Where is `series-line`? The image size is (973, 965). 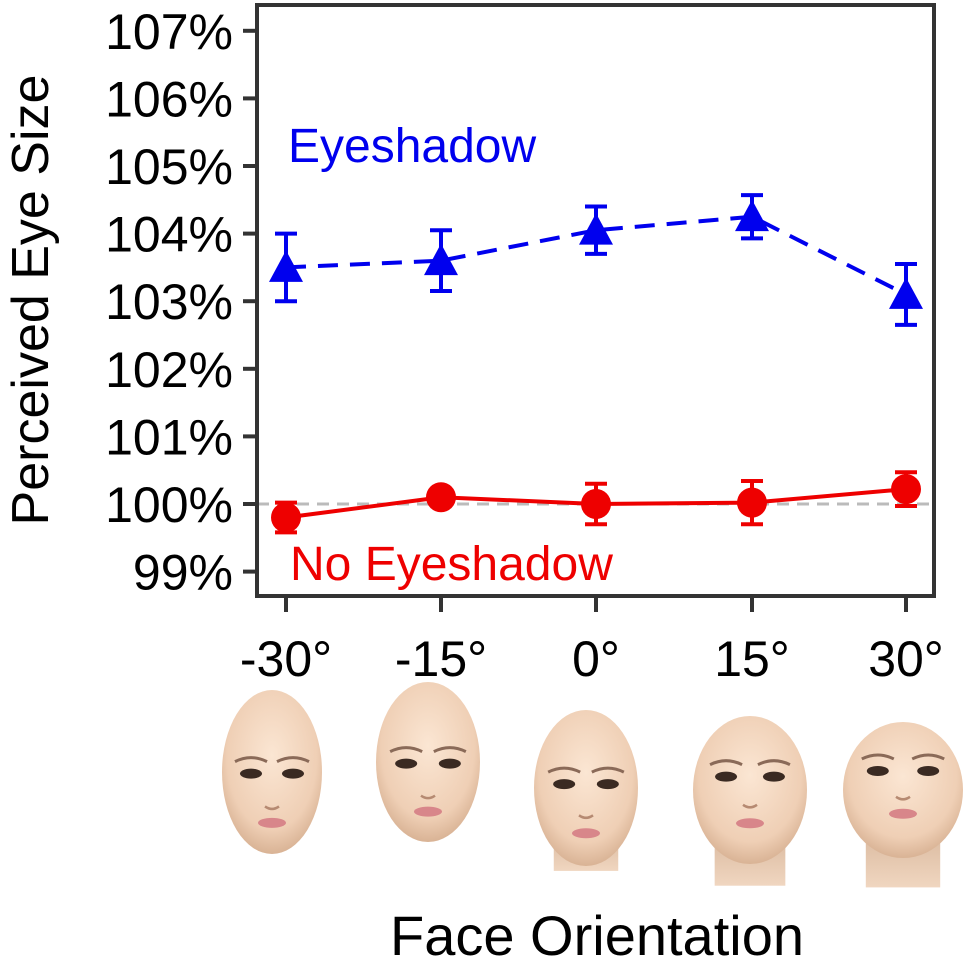
series-line is located at coordinates (596, 255).